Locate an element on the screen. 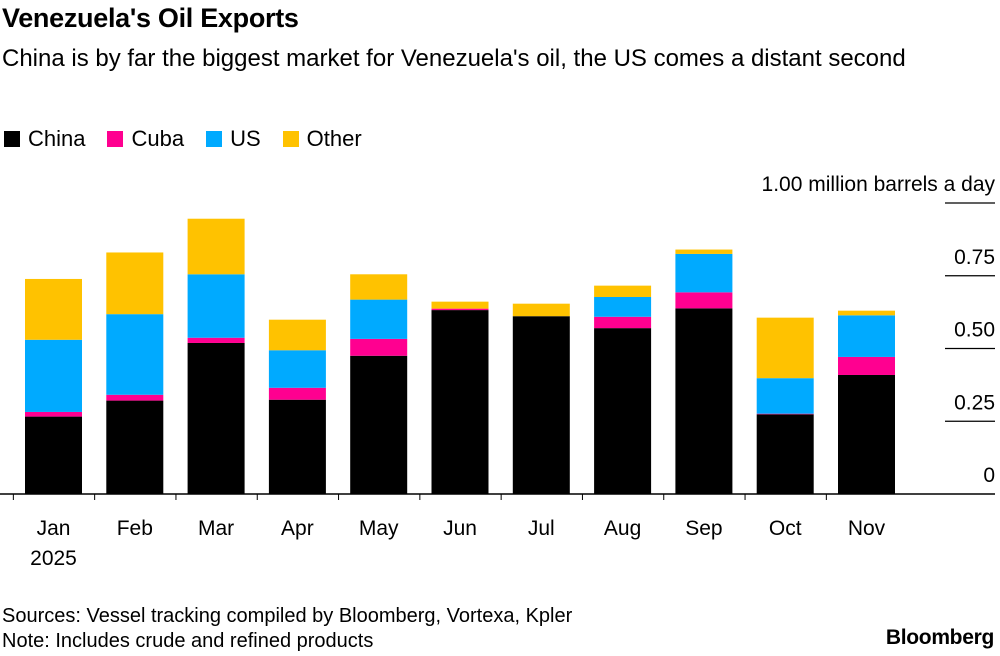  bar-other-sep is located at coordinates (704, 251).